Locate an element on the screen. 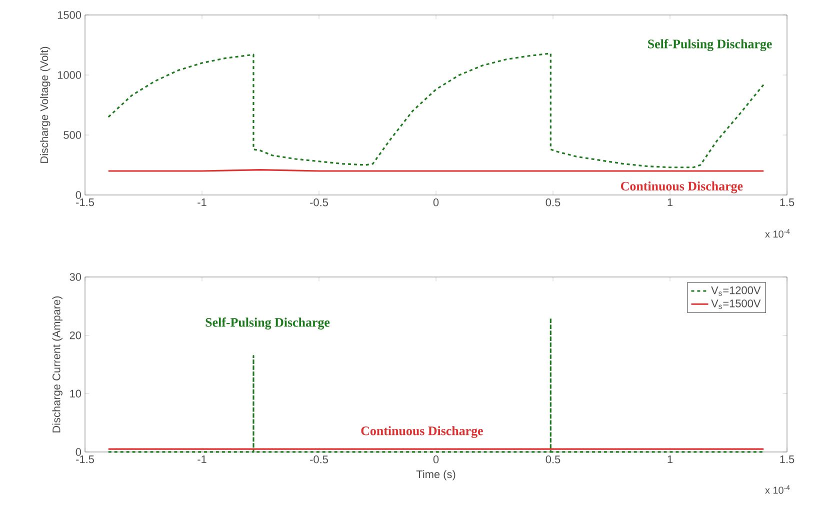 The height and width of the screenshot is (508, 813). y-tick-label: 500 is located at coordinates (73, 135).